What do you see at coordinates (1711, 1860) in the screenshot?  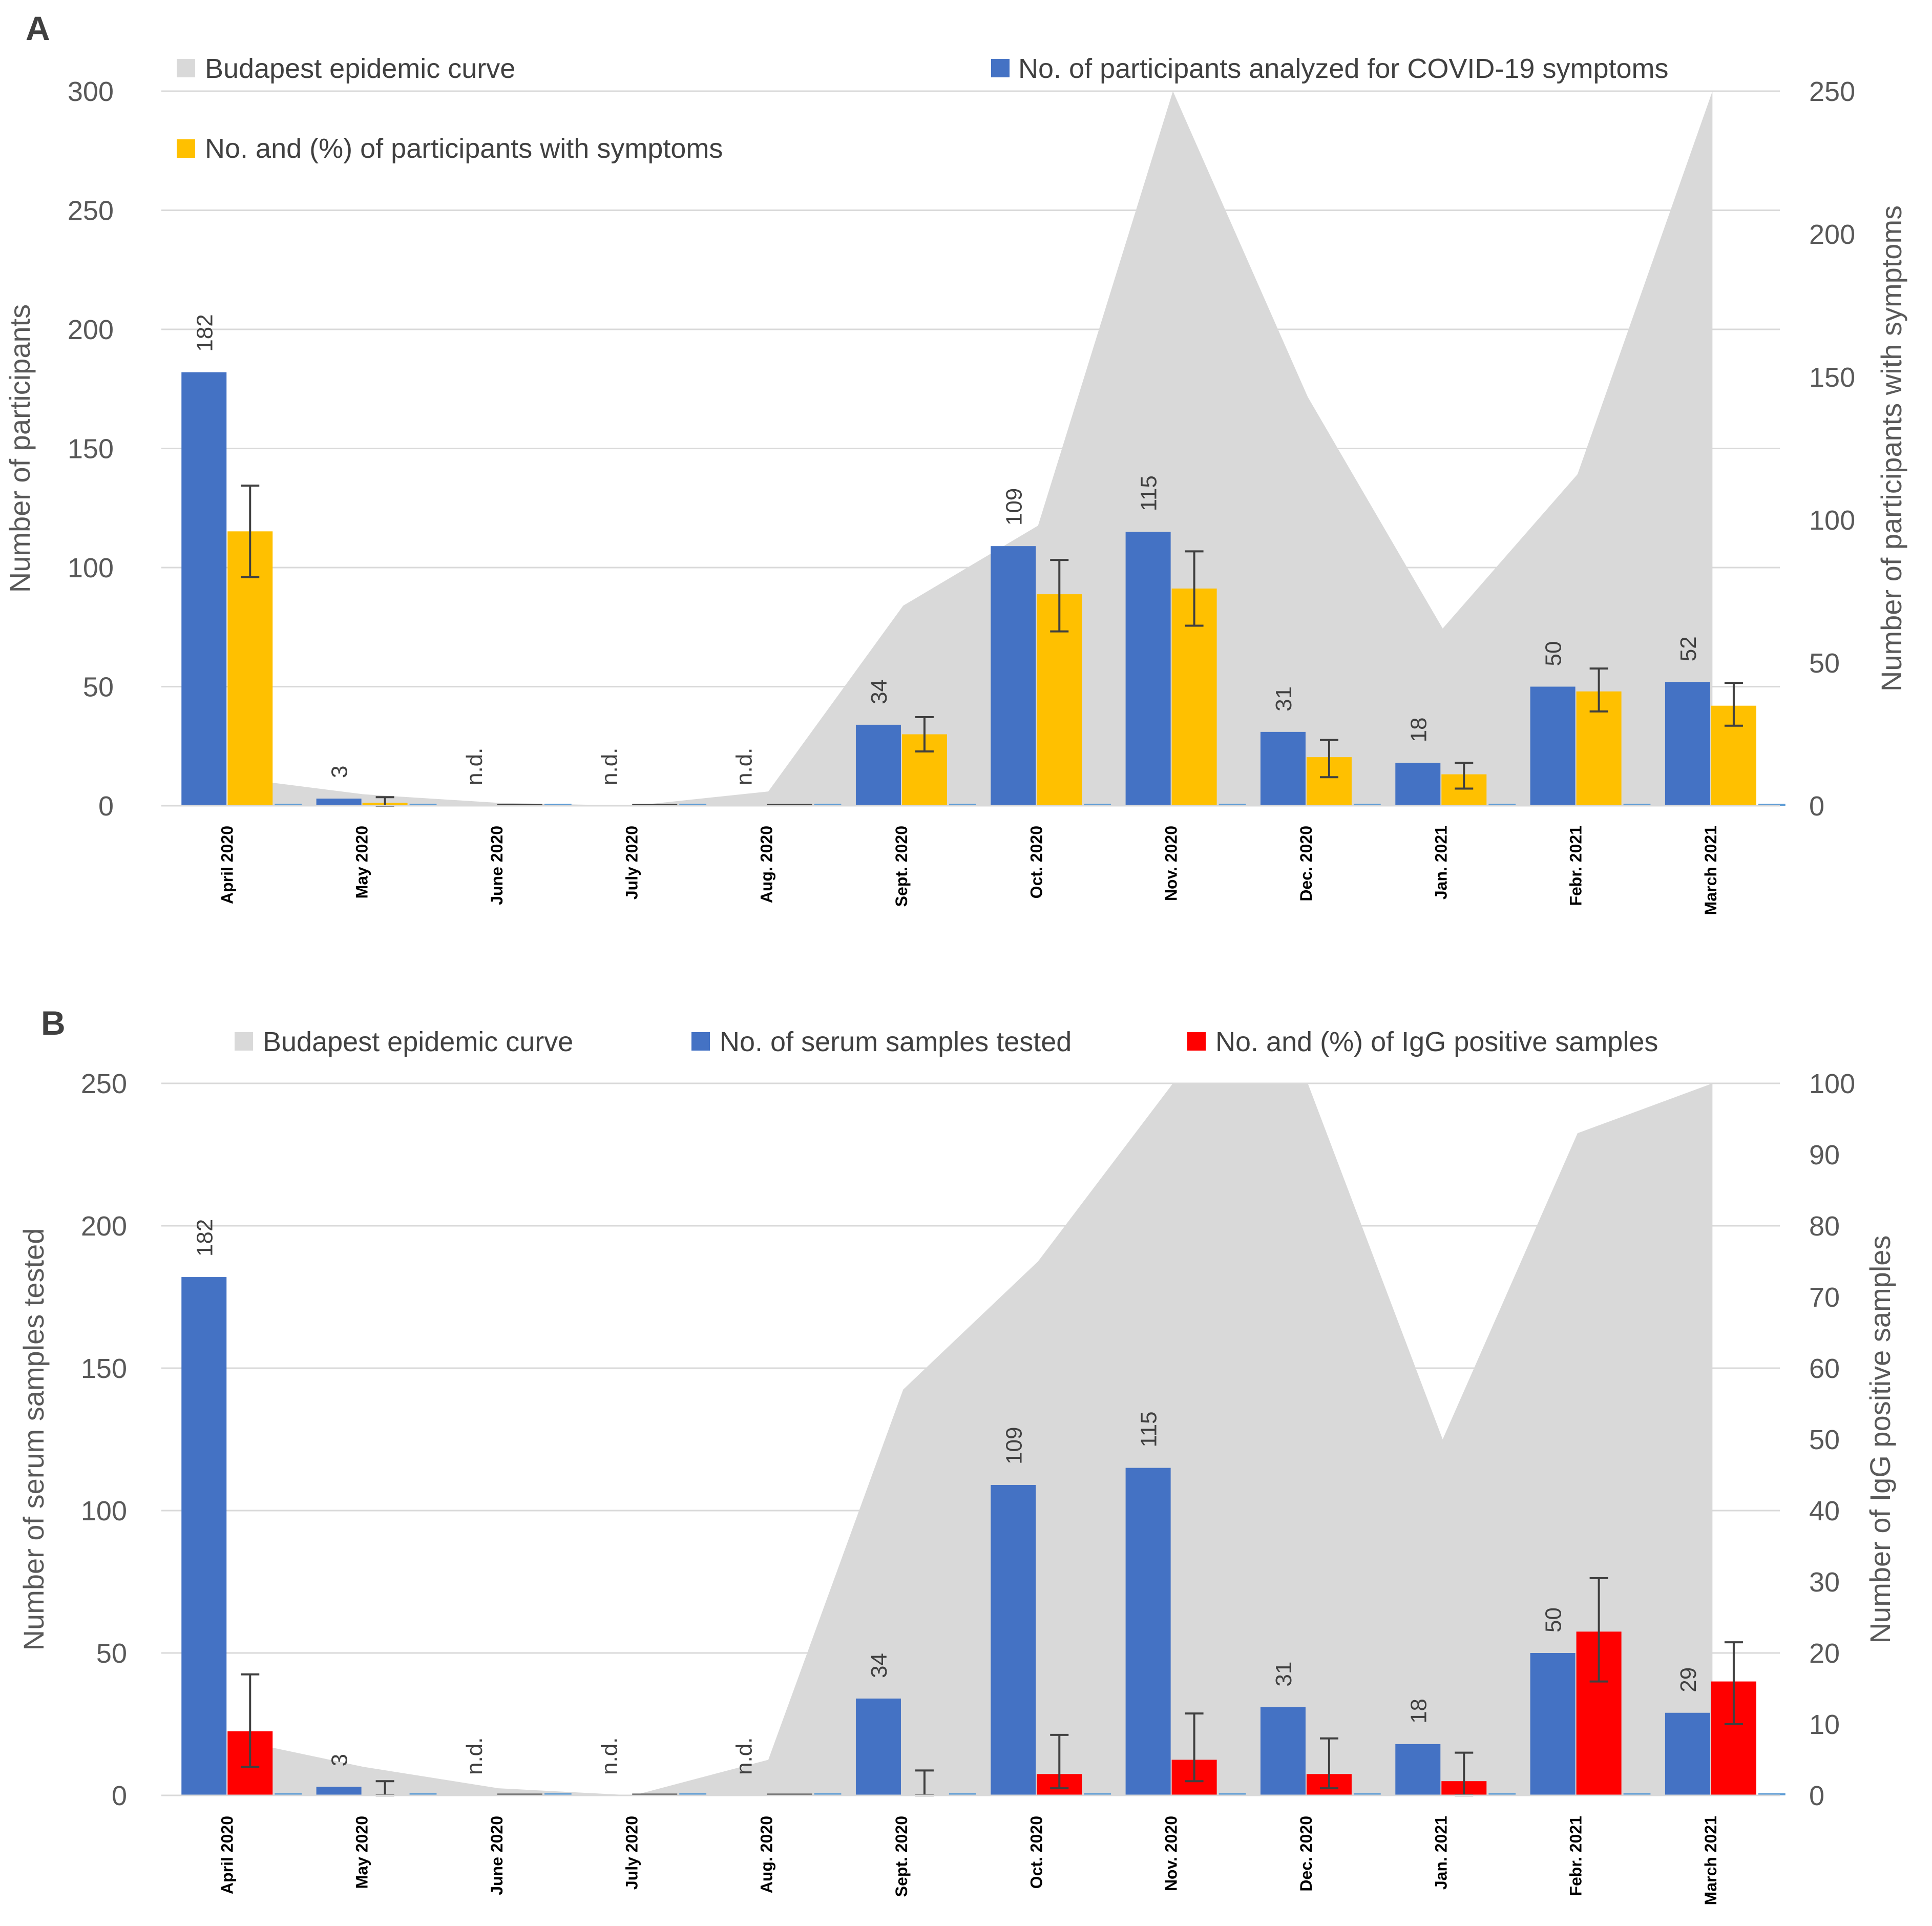 I see `month-label: March 2021` at bounding box center [1711, 1860].